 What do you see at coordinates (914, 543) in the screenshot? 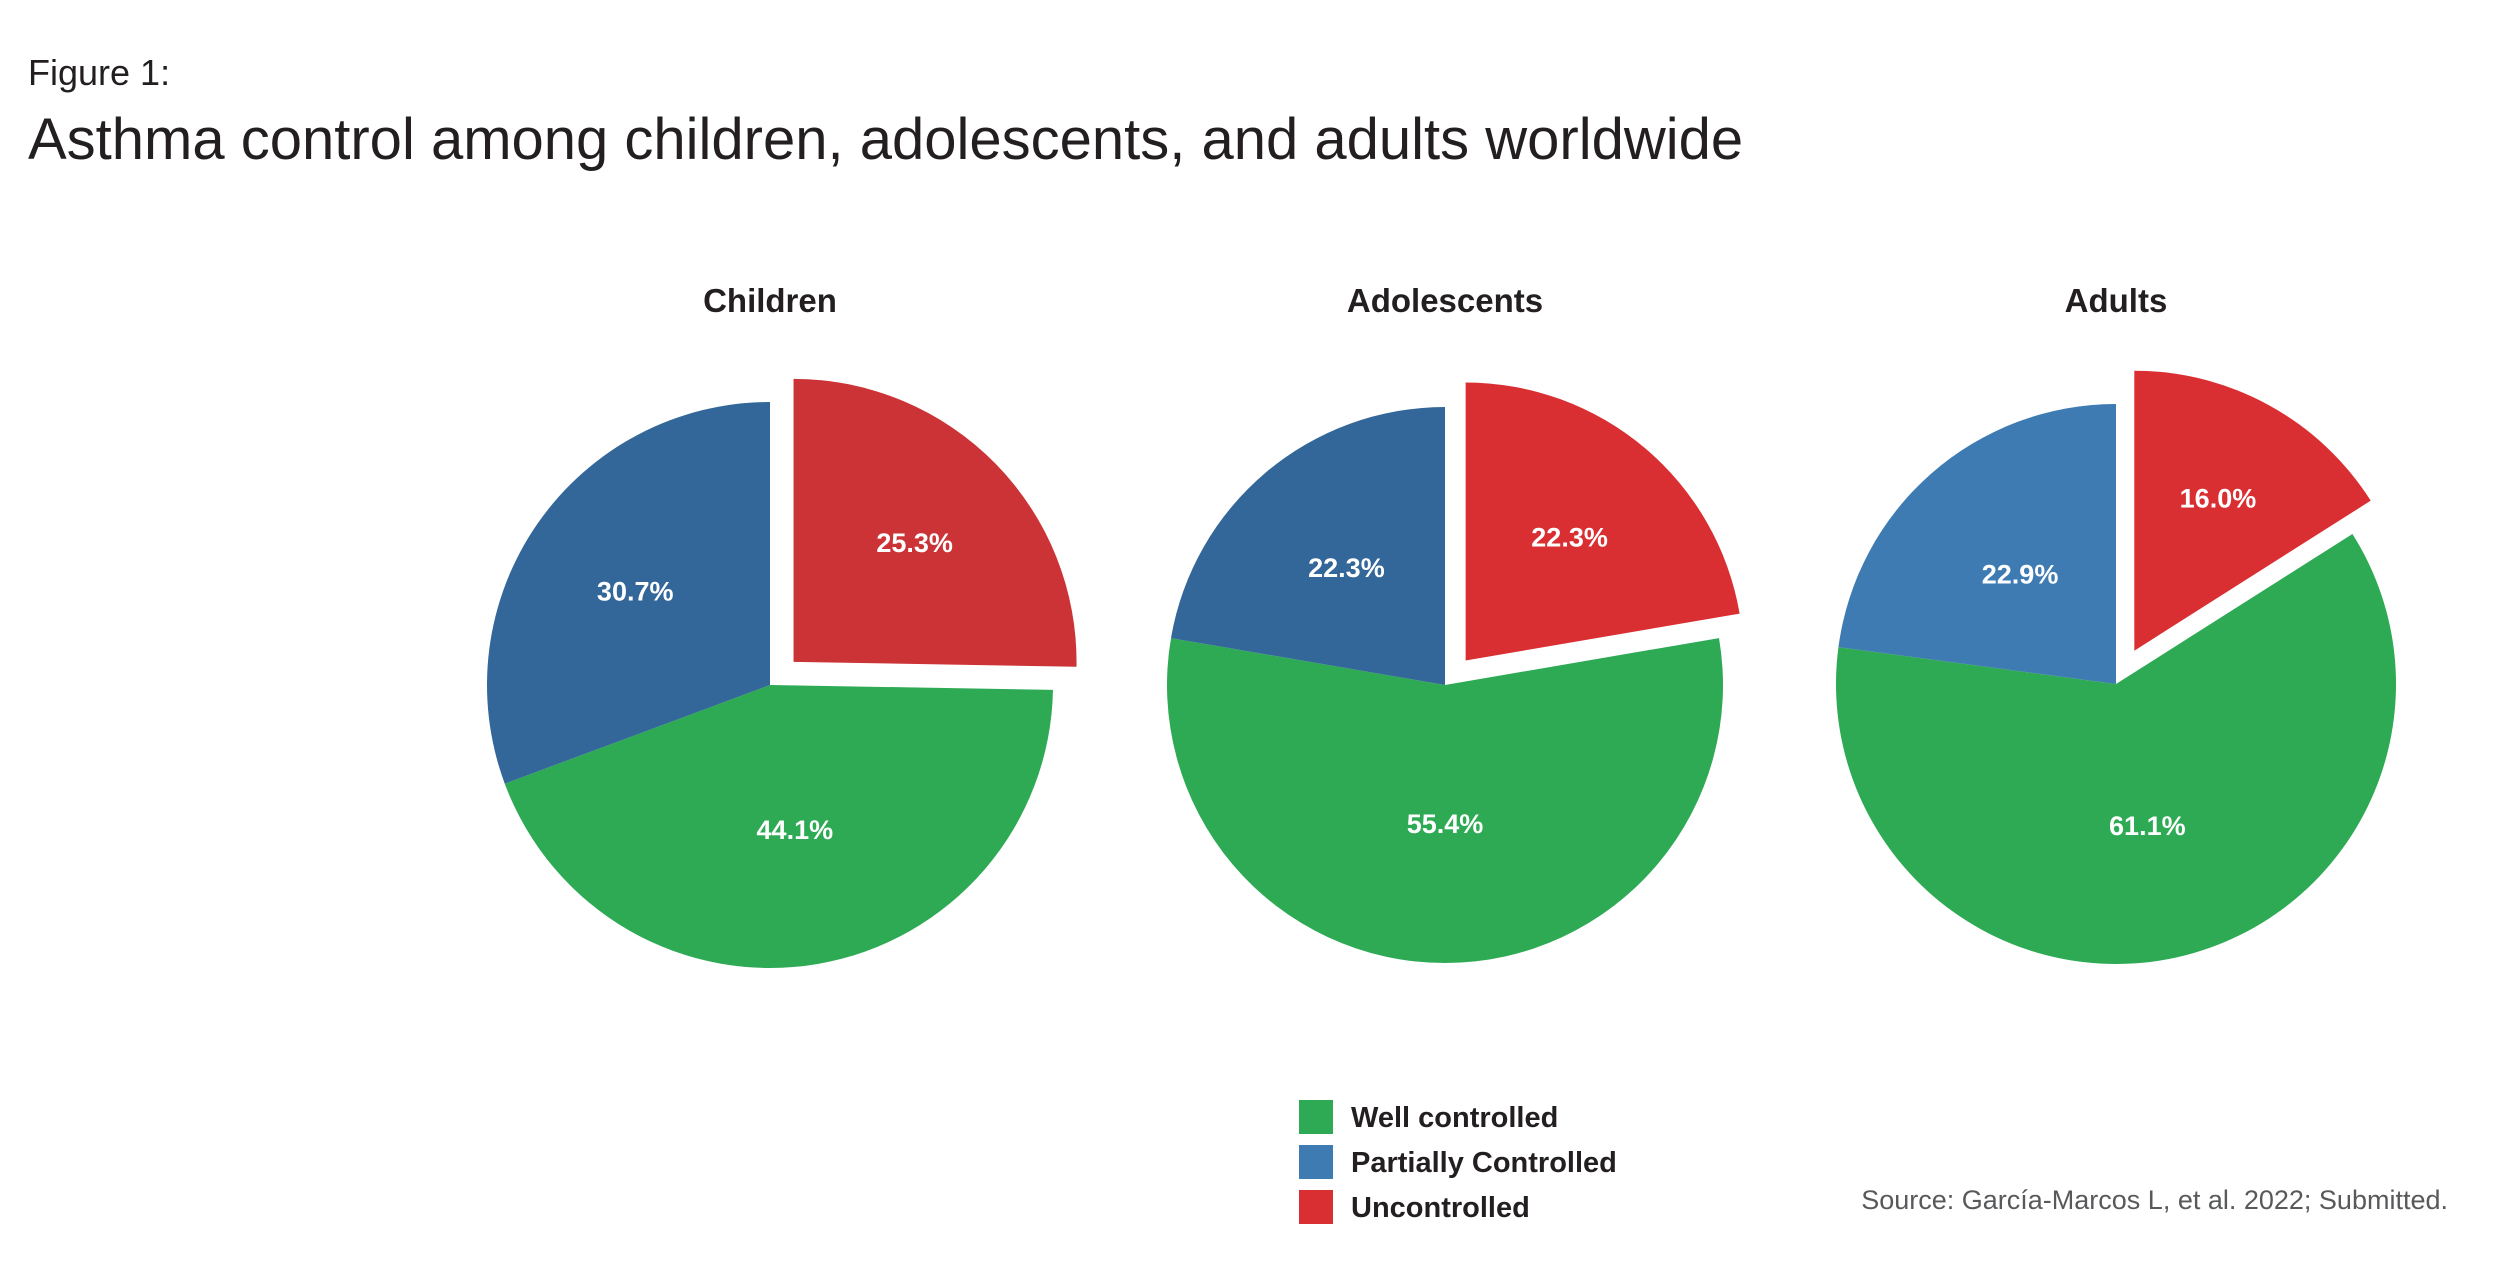
I see `slice-label-uncontrolled: 25.3%` at bounding box center [914, 543].